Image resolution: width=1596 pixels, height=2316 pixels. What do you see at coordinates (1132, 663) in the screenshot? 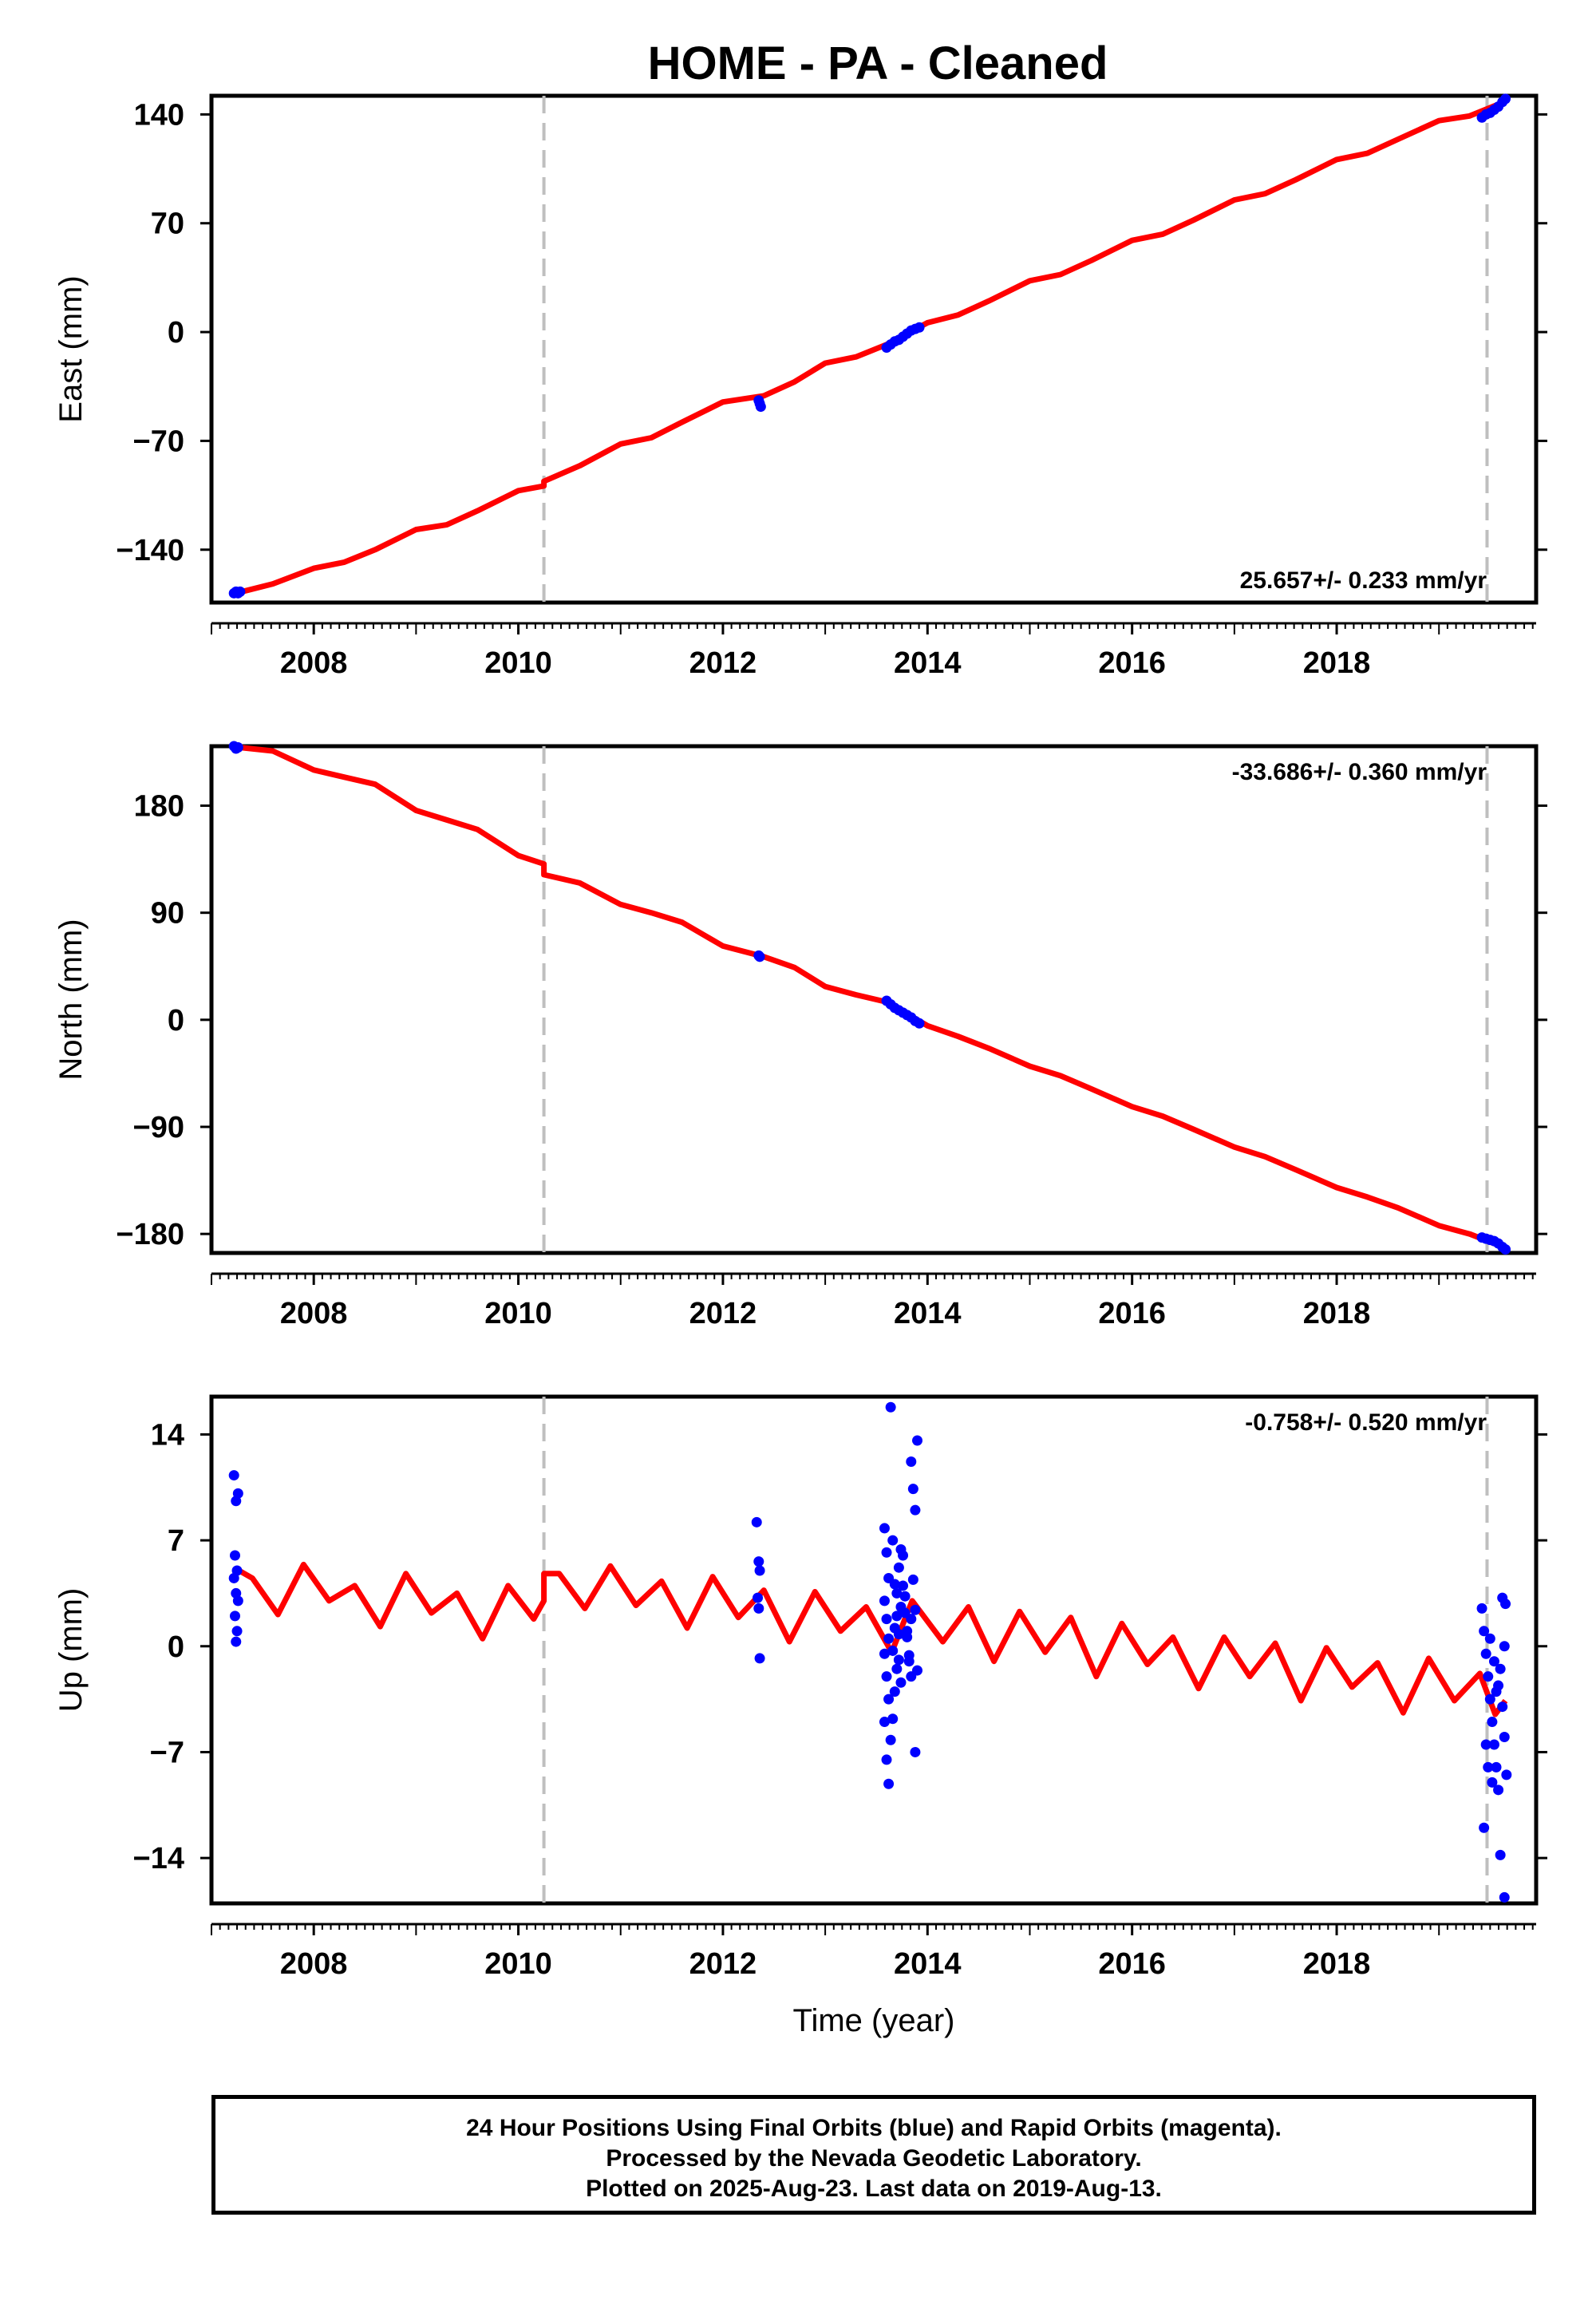
I see `east-x-tick-label: 2016` at bounding box center [1132, 663].